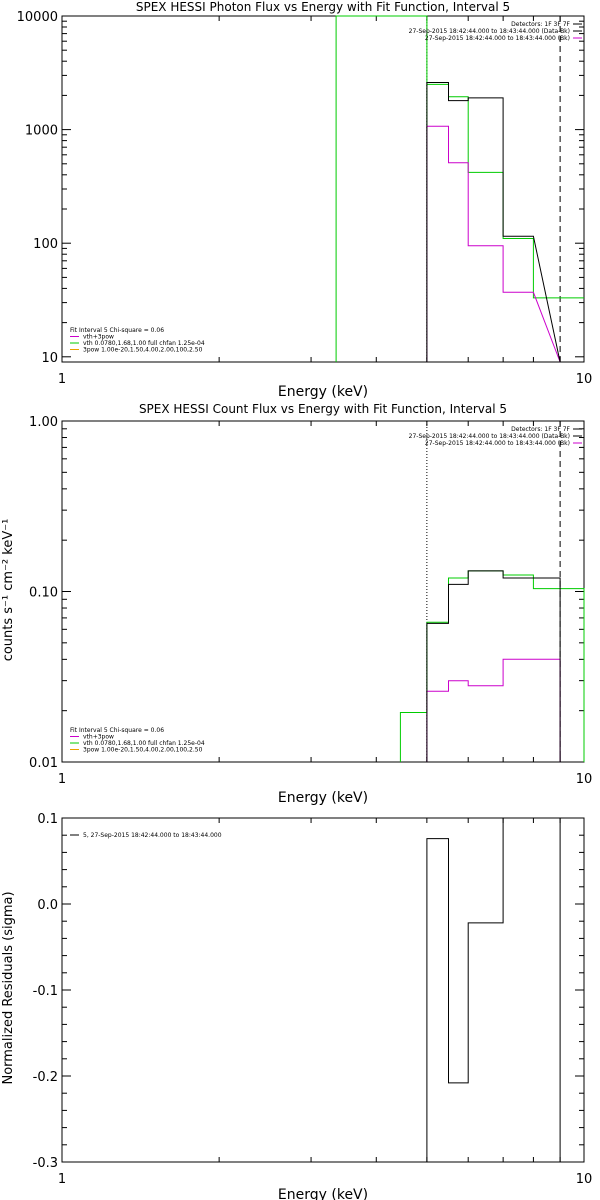  What do you see at coordinates (323, 392) in the screenshot?
I see `panel1-xlabel: Energy (keV)` at bounding box center [323, 392].